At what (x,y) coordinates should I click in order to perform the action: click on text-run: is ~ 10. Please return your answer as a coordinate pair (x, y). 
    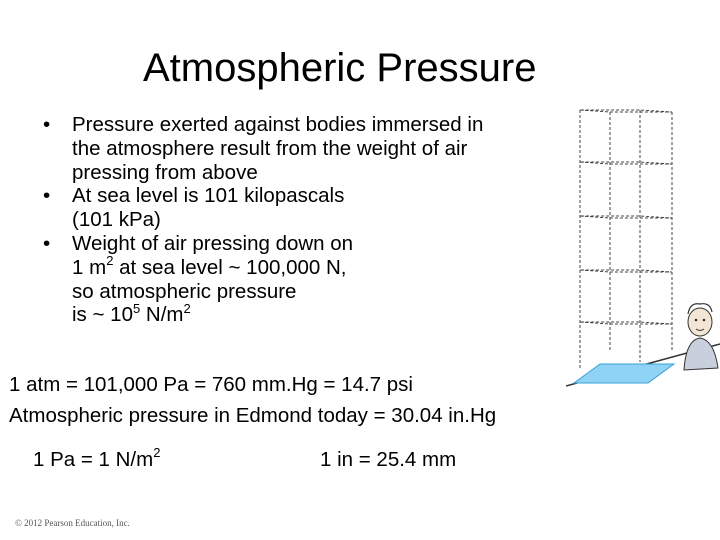
    Looking at the image, I should click on (102, 315).